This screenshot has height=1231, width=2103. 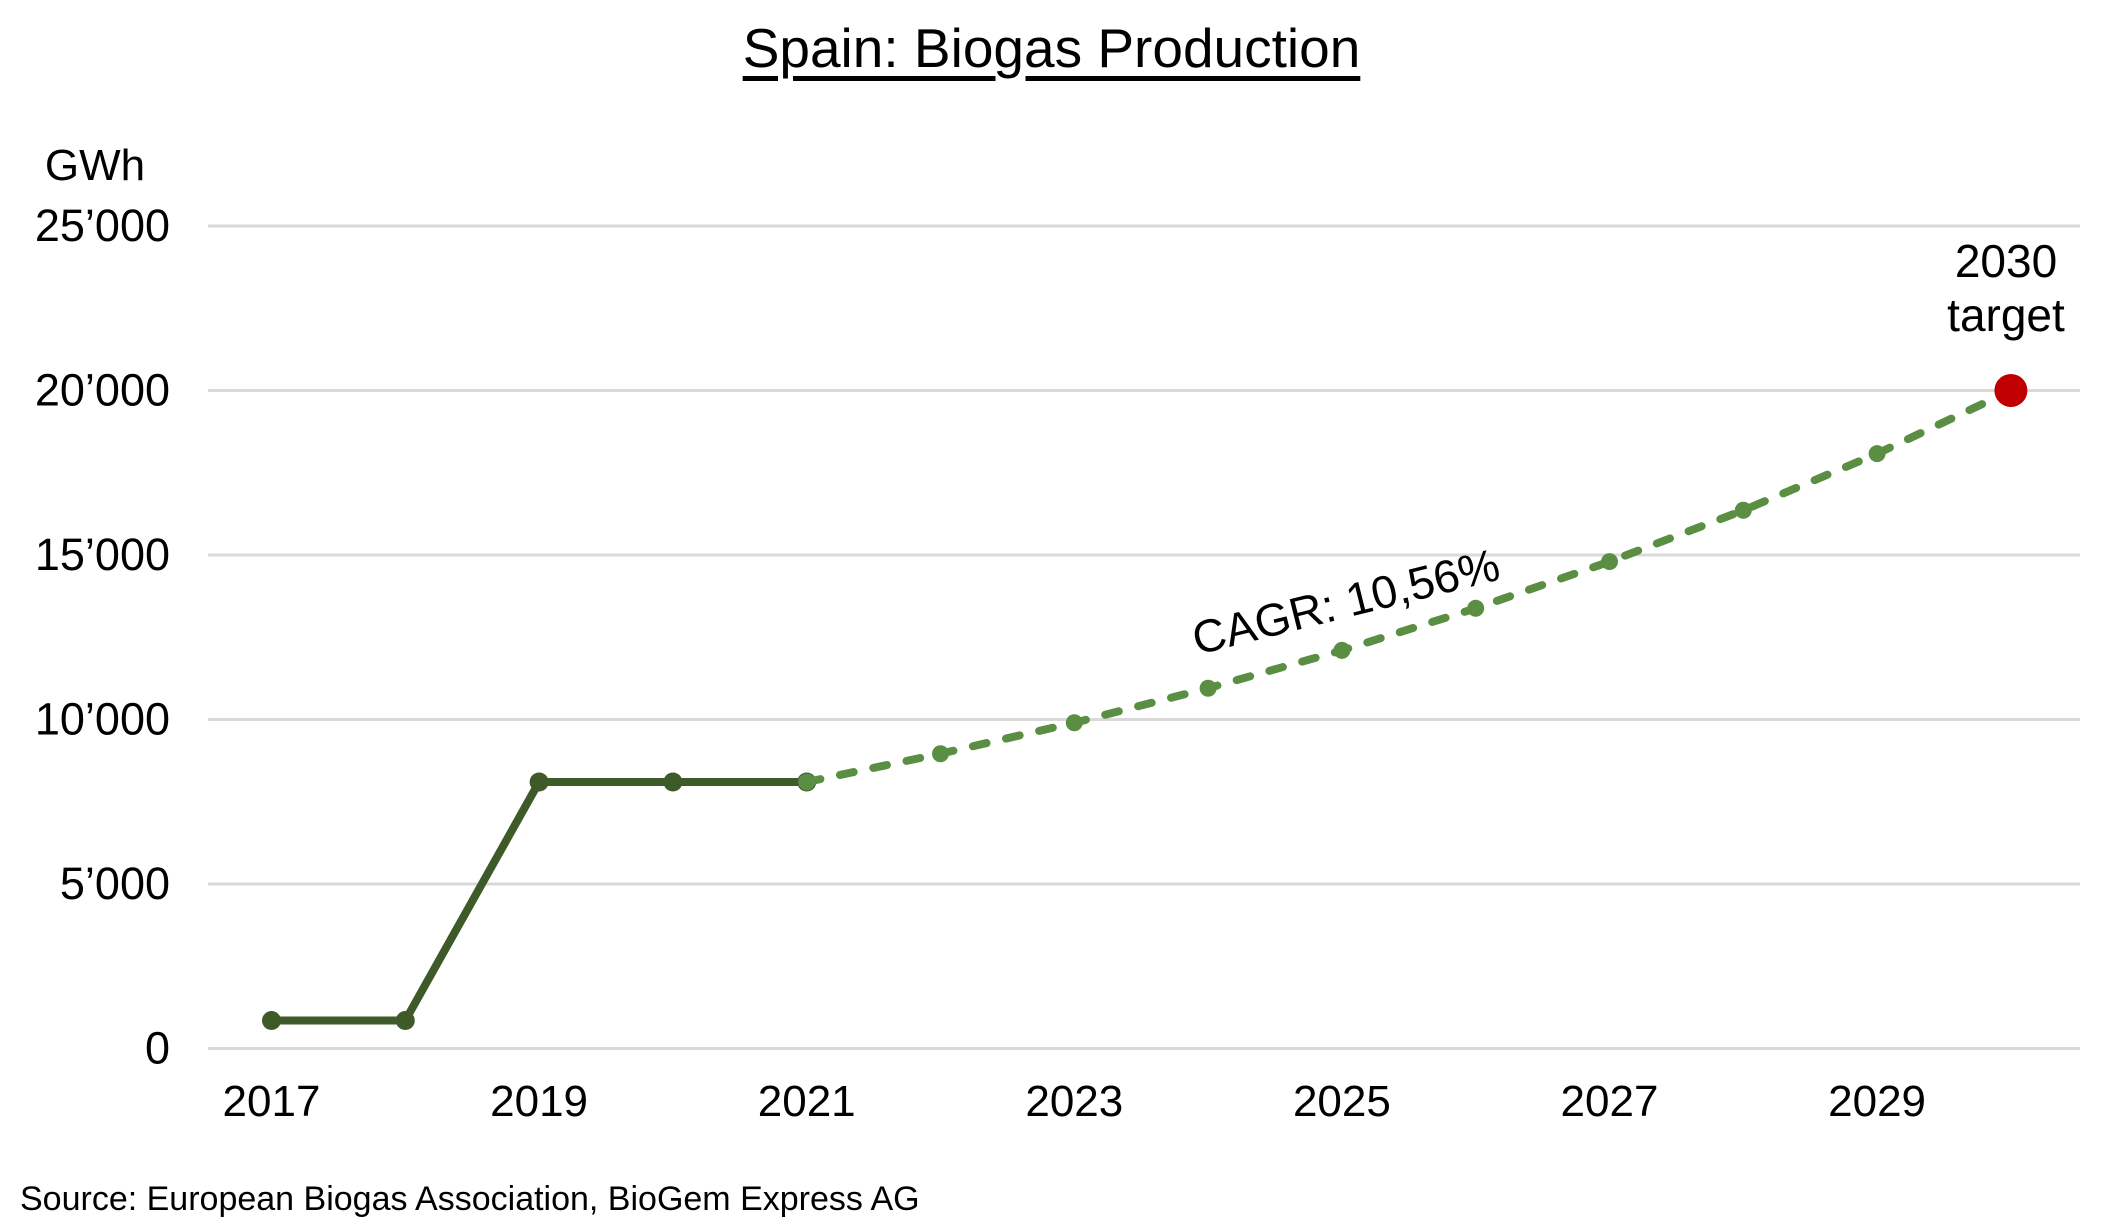 What do you see at coordinates (1342, 1101) in the screenshot?
I see `x-tick-label: 2025` at bounding box center [1342, 1101].